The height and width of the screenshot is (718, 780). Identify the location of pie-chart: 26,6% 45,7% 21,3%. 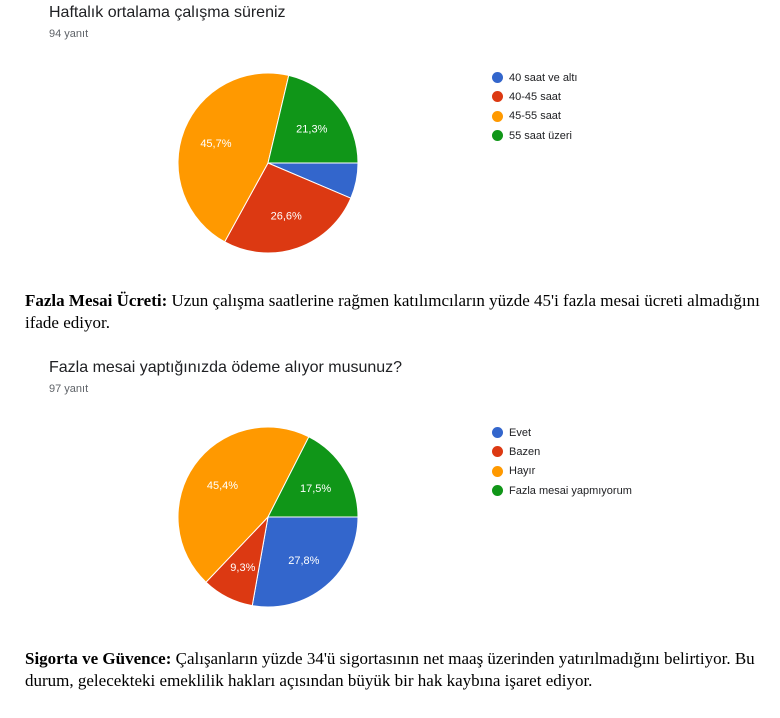
(268, 163).